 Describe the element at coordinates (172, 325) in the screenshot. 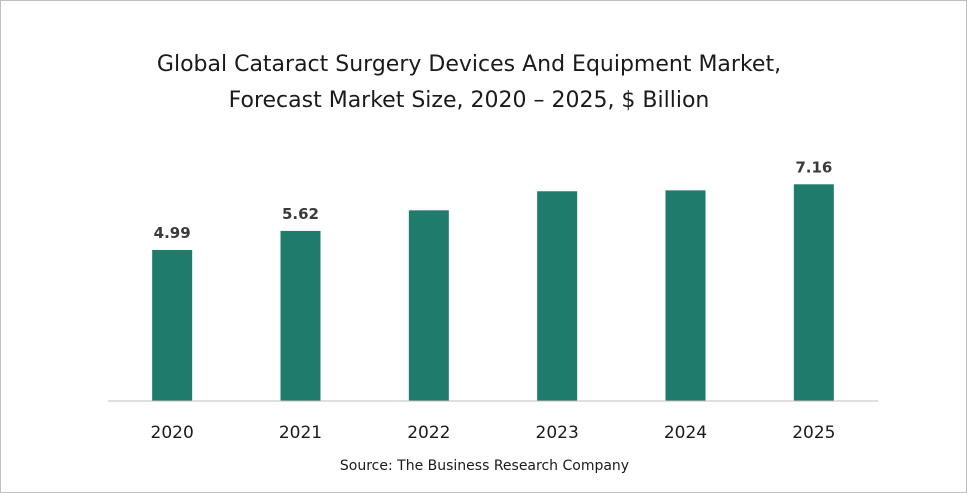

I see `bar-2020` at that location.